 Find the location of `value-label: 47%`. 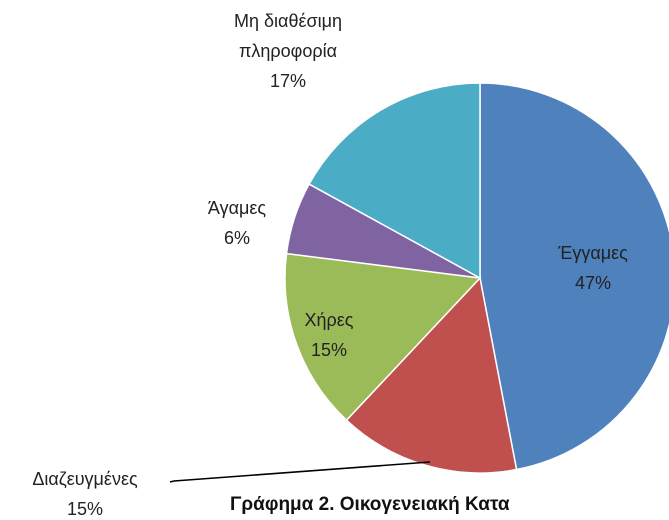

value-label: 47% is located at coordinates (593, 283).